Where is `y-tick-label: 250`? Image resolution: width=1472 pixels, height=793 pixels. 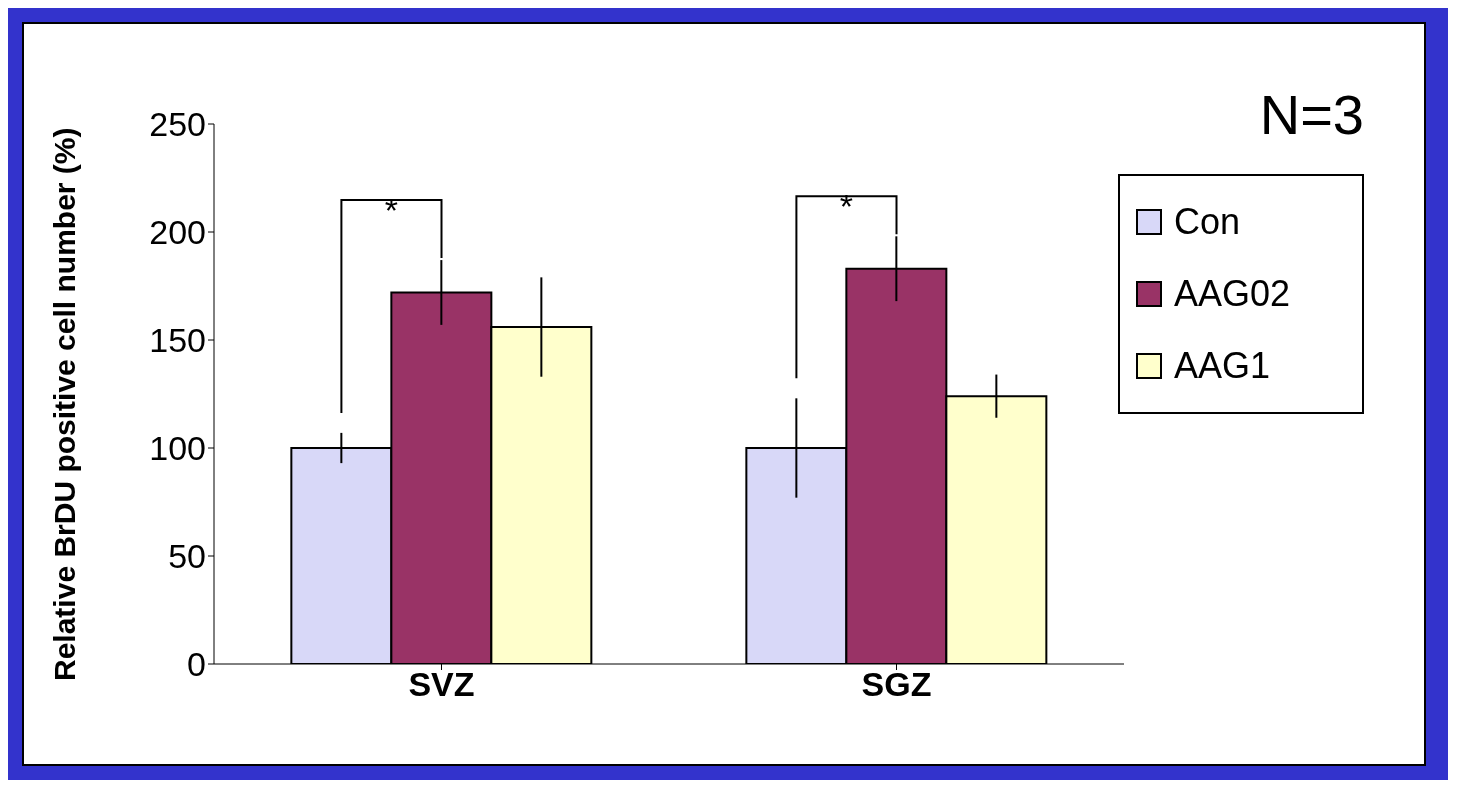 y-tick-label: 250 is located at coordinates (177, 124).